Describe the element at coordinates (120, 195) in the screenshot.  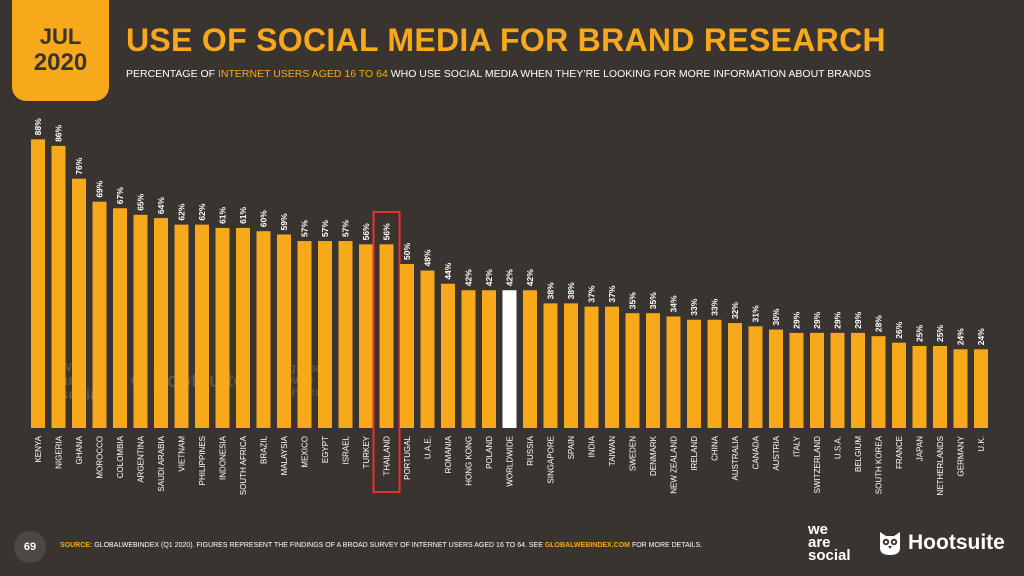
I see `bar-value-label: 67%` at that location.